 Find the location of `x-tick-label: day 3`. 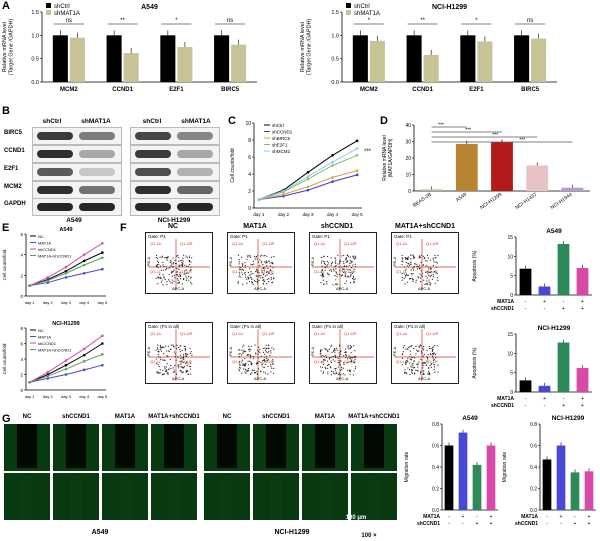

x-tick-label: day 3 is located at coordinates (66, 396).